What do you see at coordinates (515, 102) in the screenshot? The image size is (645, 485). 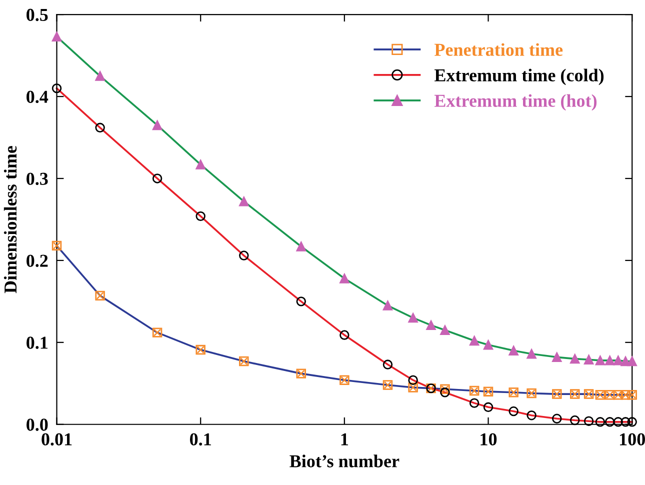 I see `legend-label: Extremum time (hot)` at bounding box center [515, 102].